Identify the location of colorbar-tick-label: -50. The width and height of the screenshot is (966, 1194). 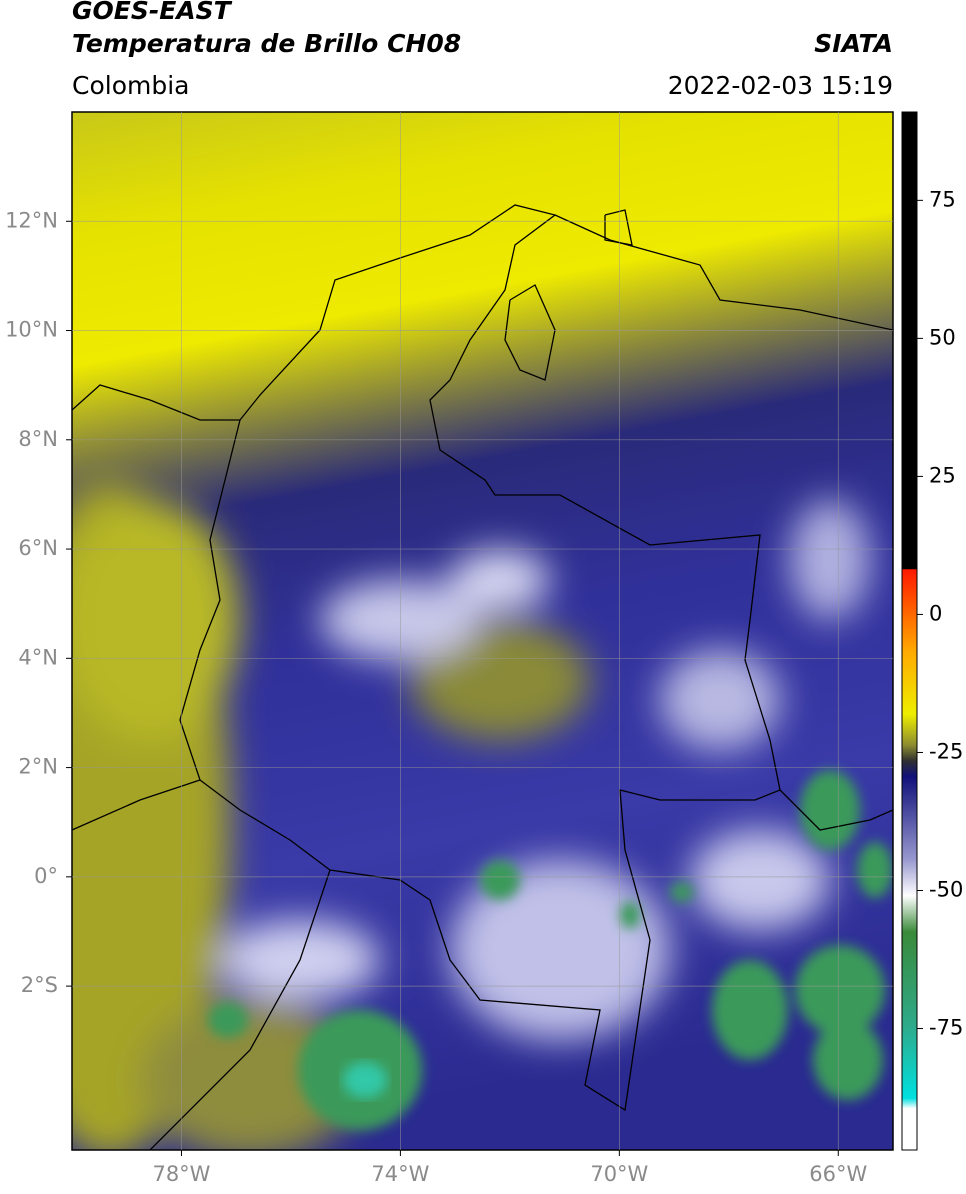
(946, 890).